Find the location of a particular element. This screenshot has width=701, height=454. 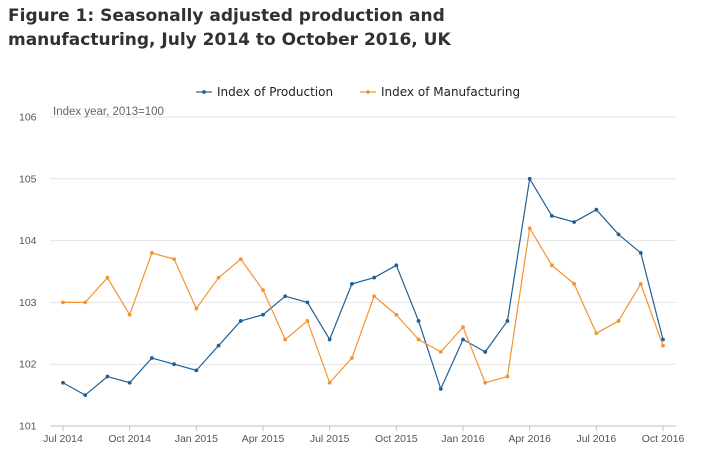

legend-item-index-of-manufacturing: Index of Manufacturing is located at coordinates (440, 92).